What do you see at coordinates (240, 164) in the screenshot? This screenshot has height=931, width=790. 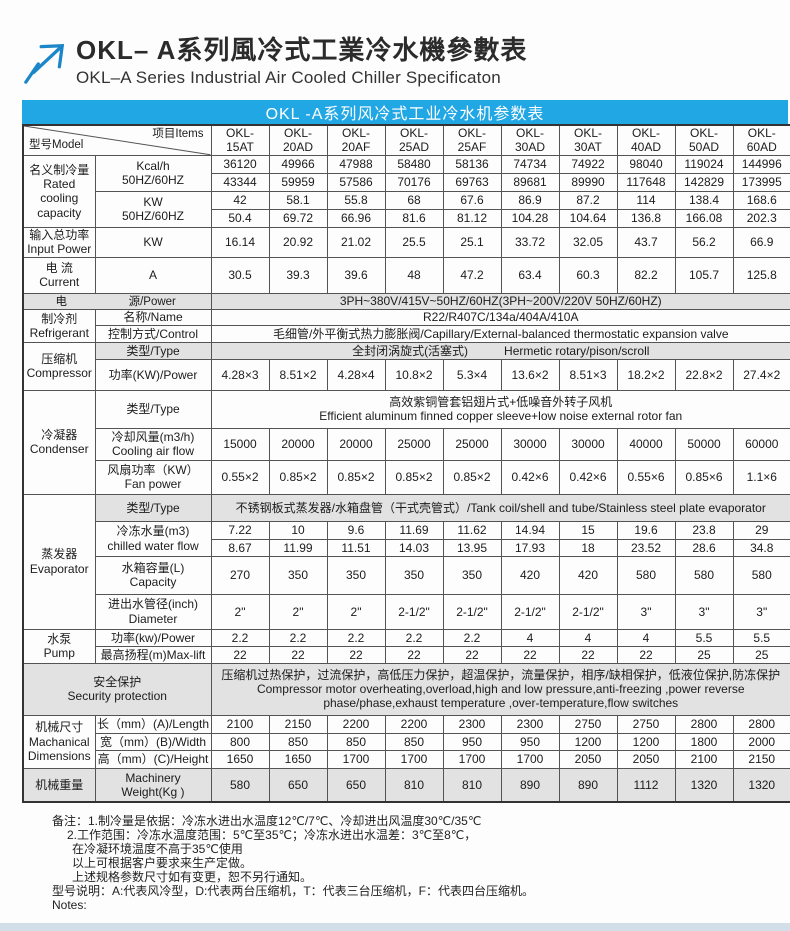 I see `value-cell: 36120` at bounding box center [240, 164].